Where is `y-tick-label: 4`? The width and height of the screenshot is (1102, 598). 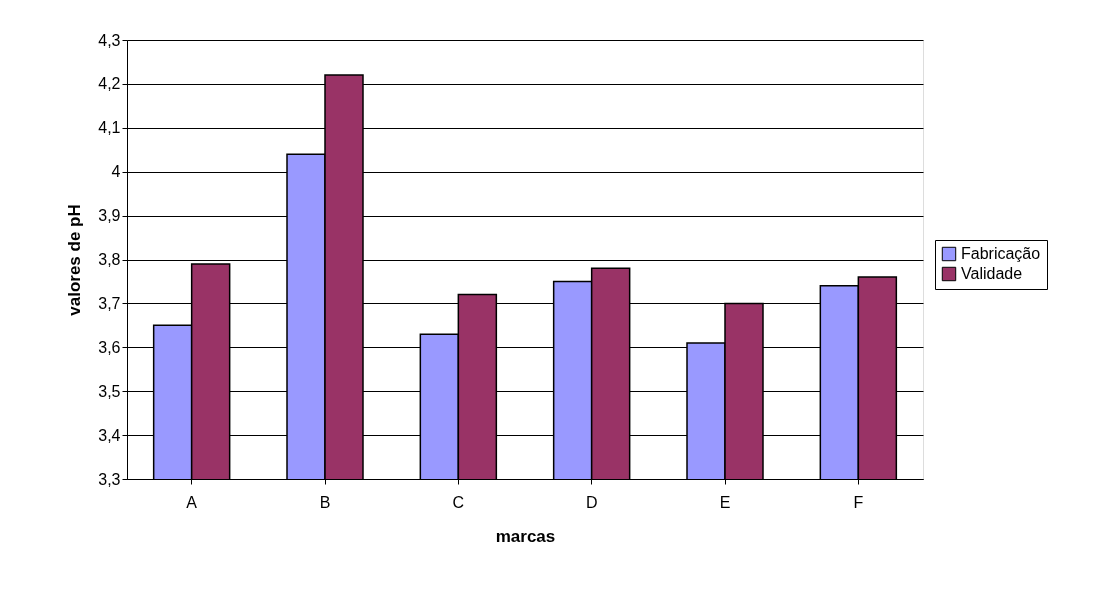
y-tick-label: 4 is located at coordinates (116, 172).